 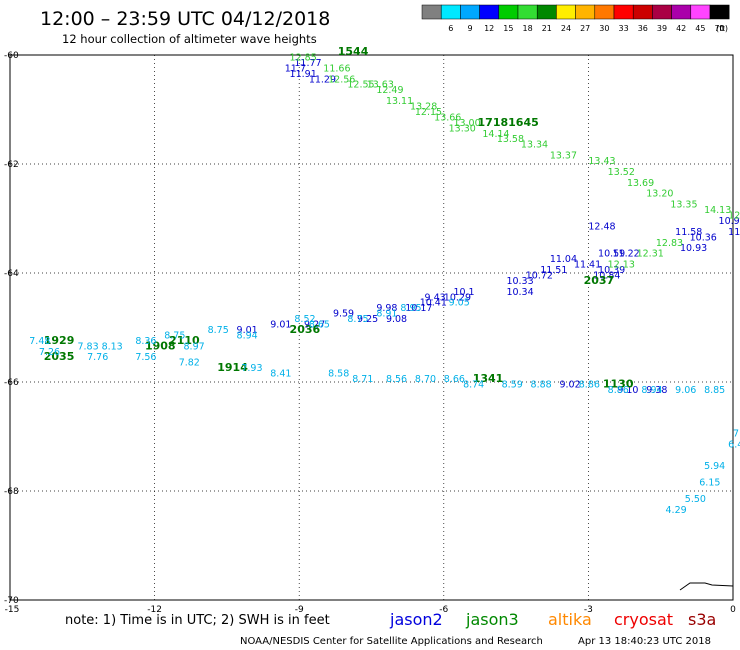 What do you see at coordinates (601, 161) in the screenshot?
I see `swh-value: 13.43` at bounding box center [601, 161].